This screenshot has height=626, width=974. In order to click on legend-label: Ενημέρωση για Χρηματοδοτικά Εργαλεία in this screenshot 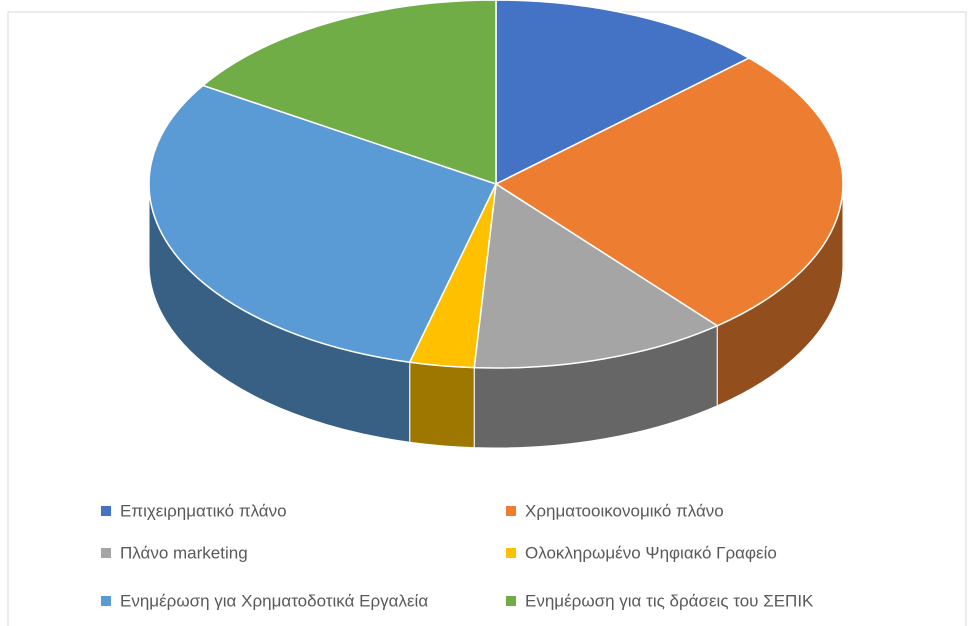, I will do `click(274, 600)`.